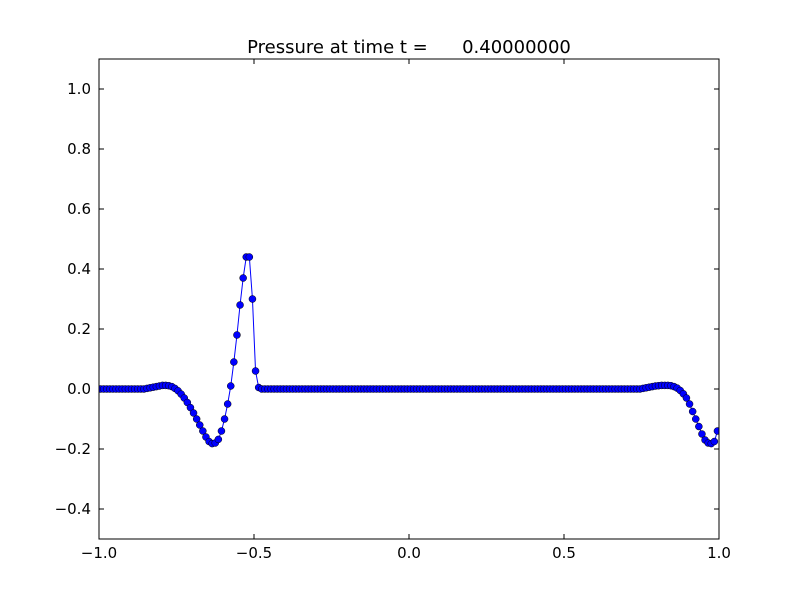  Describe the element at coordinates (73, 509) in the screenshot. I see `y-tick-label: −0.4` at that location.